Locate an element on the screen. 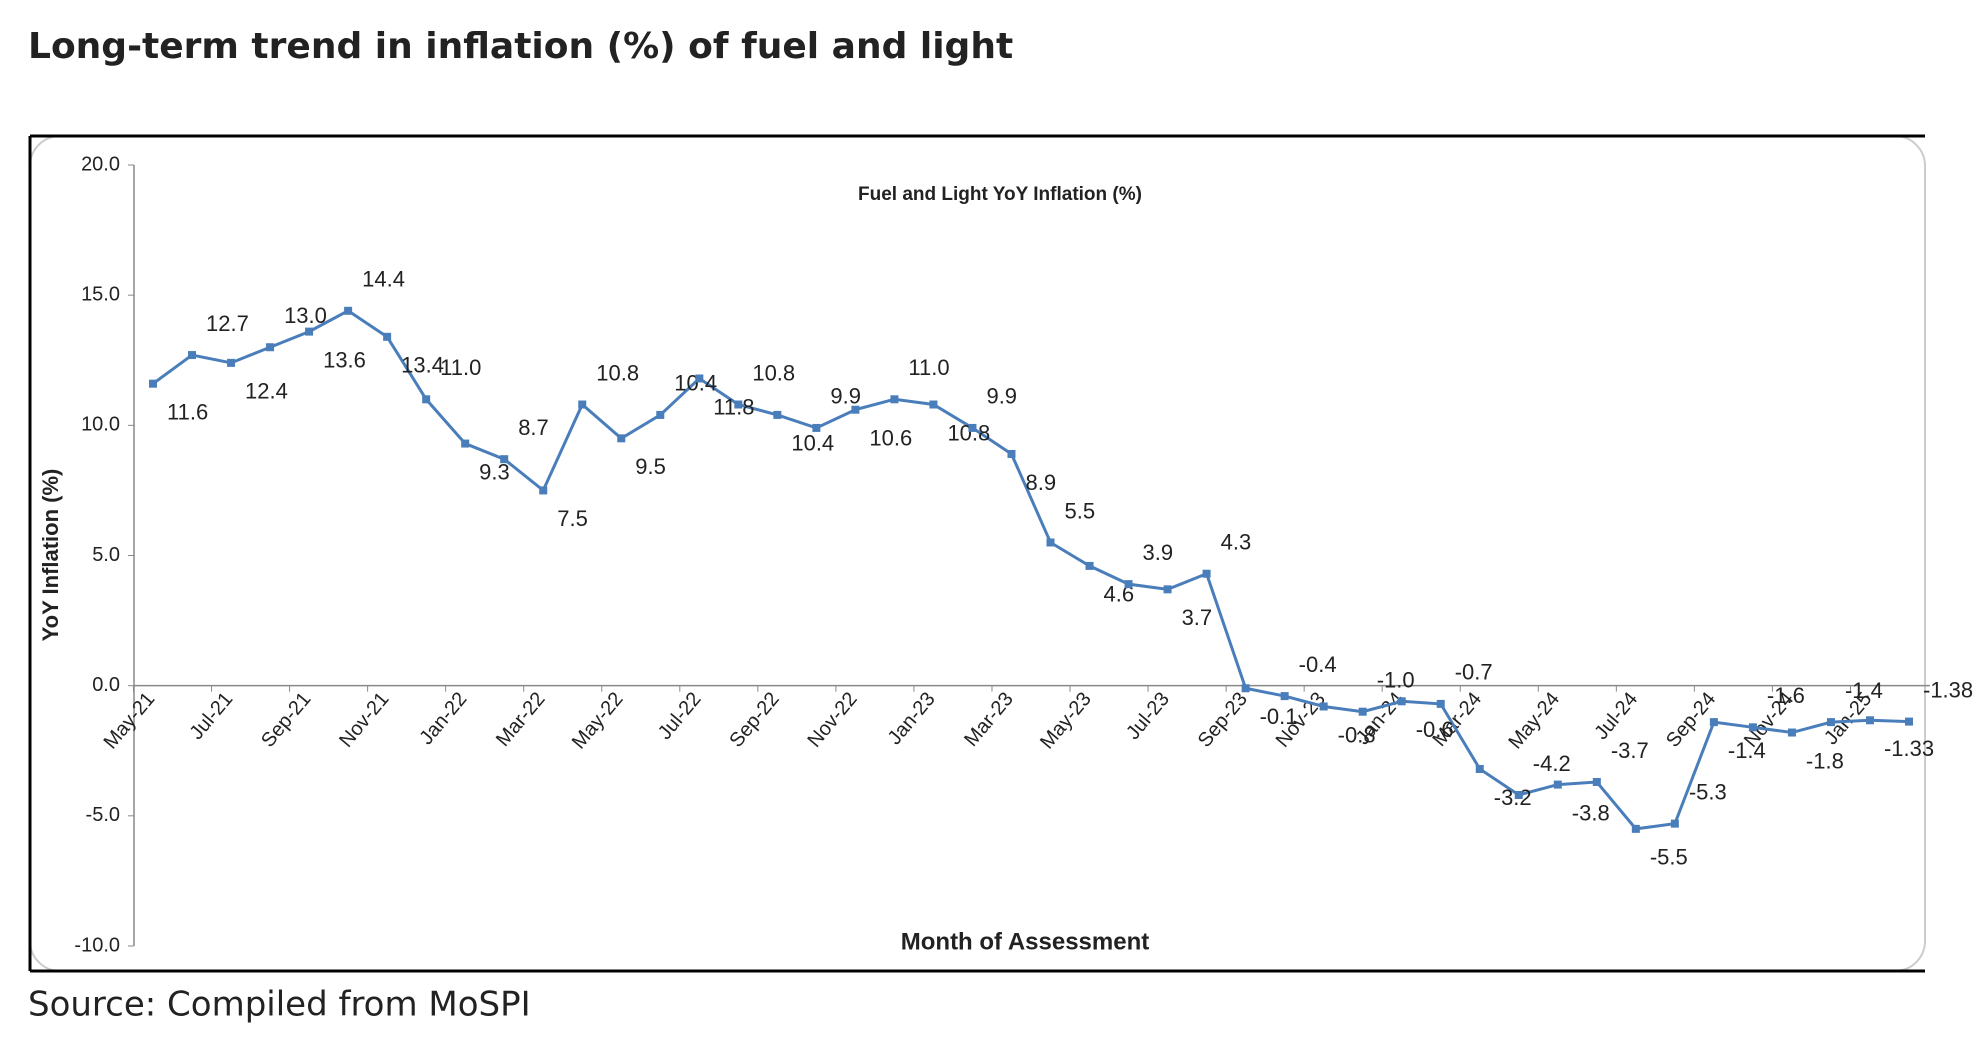  data-label: -5.5 is located at coordinates (1669, 857).